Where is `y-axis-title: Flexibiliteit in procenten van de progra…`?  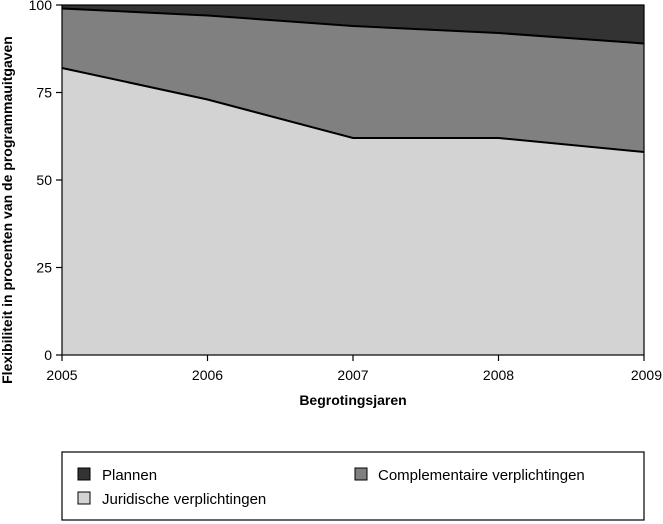
y-axis-title: Flexibiliteit in procenten van de progra… is located at coordinates (7, 210).